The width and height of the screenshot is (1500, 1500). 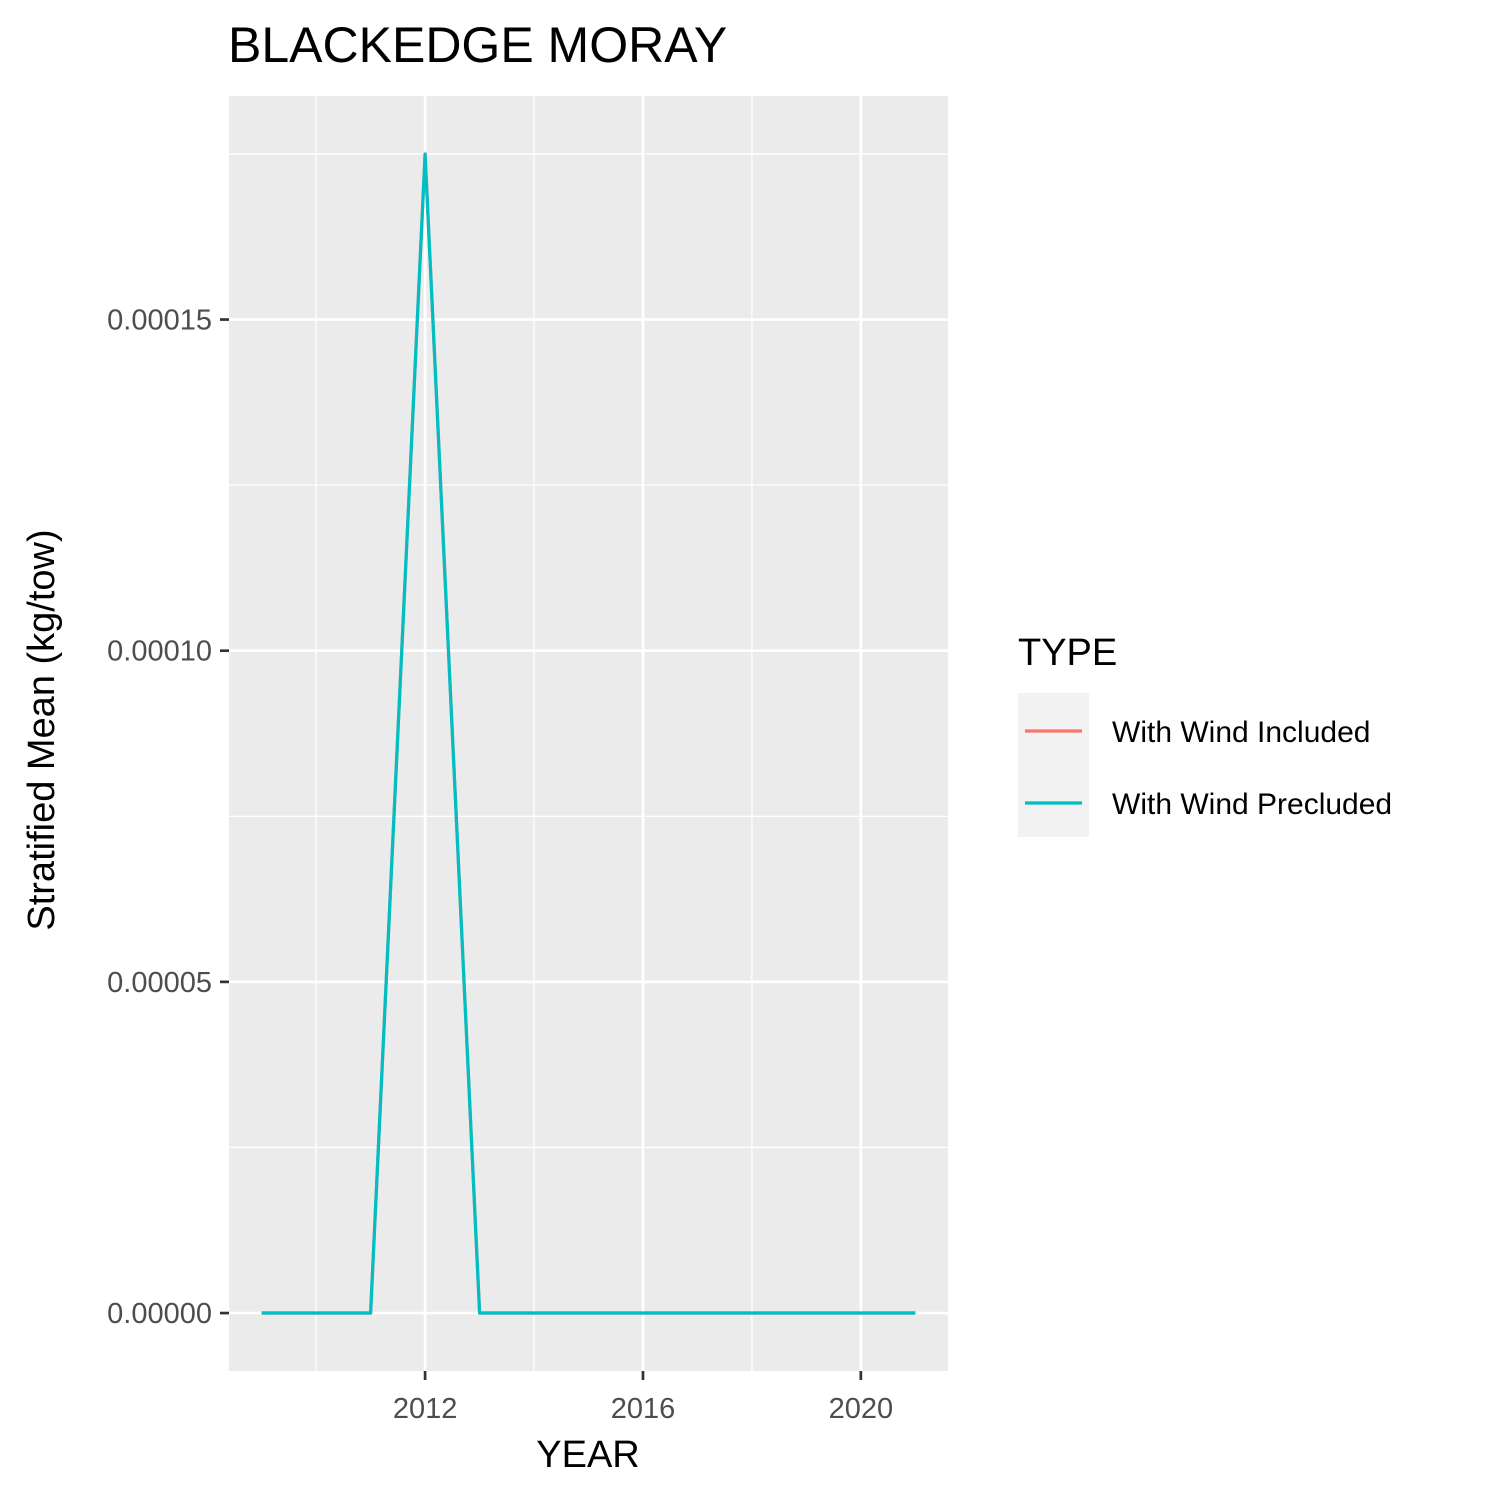 What do you see at coordinates (861, 1409) in the screenshot?
I see `x-tick-label: 2020` at bounding box center [861, 1409].